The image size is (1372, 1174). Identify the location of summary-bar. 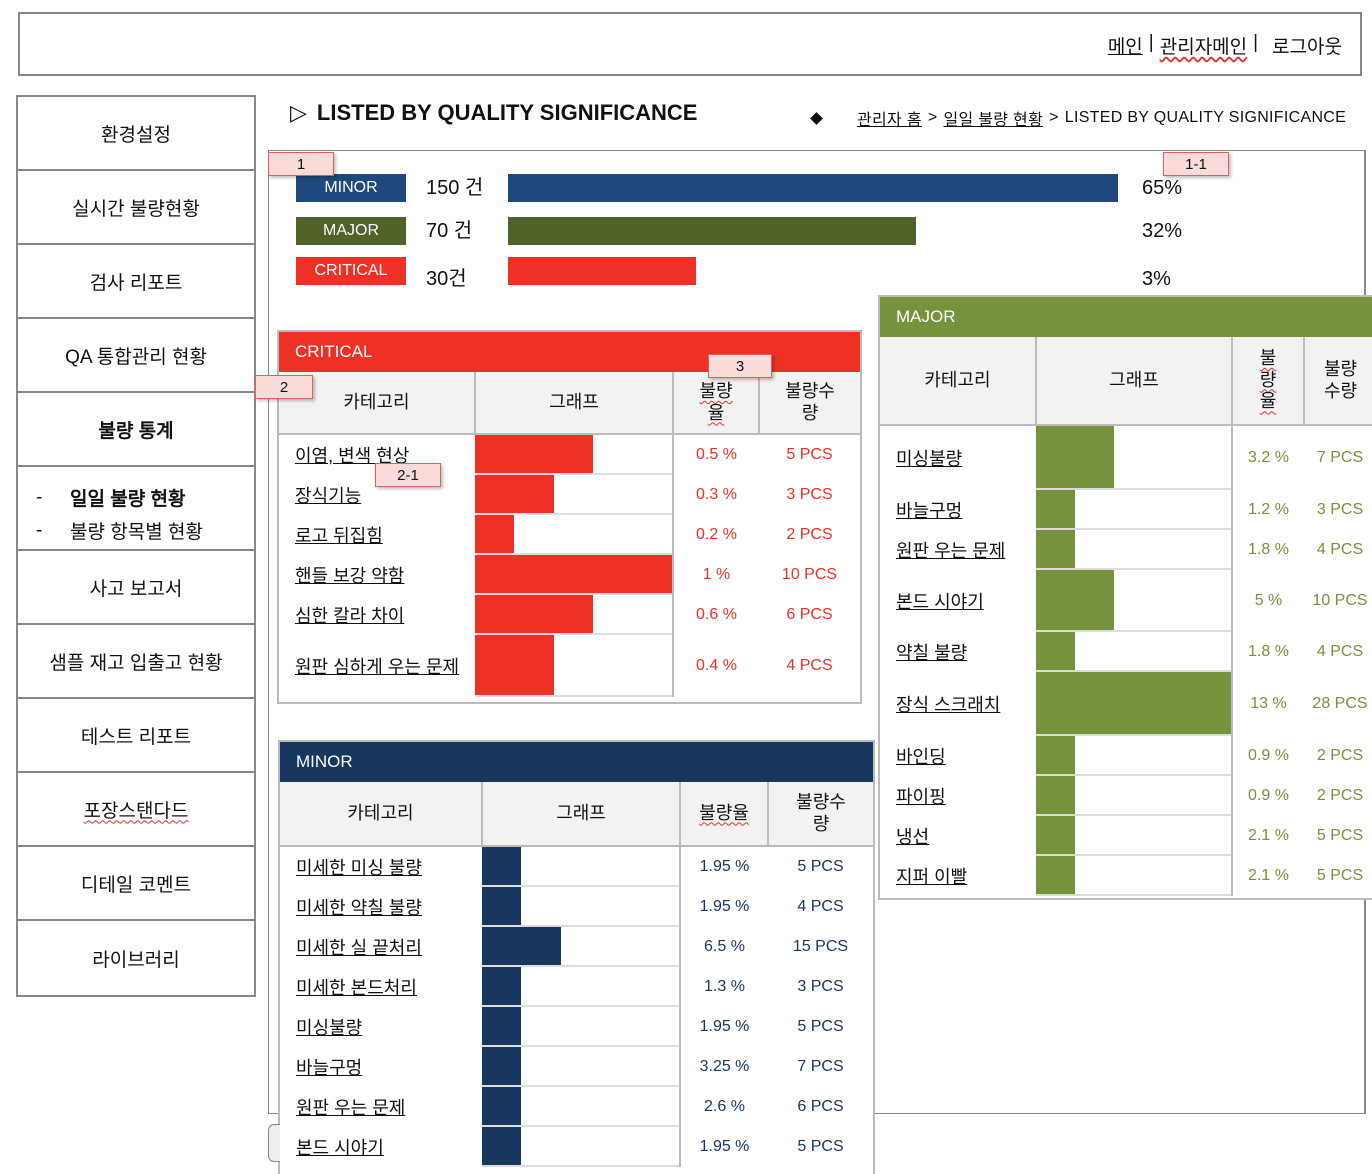
(602, 271).